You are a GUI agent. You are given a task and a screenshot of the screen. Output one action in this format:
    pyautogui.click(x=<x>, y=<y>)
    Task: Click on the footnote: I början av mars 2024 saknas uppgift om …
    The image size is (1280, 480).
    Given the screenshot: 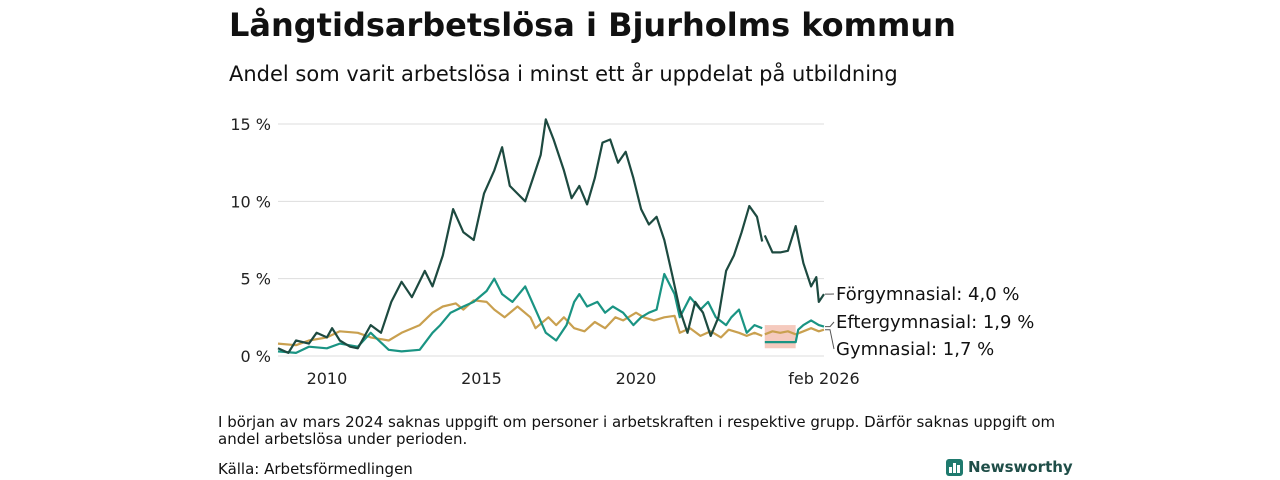 What is the action you would take?
    pyautogui.click(x=637, y=430)
    